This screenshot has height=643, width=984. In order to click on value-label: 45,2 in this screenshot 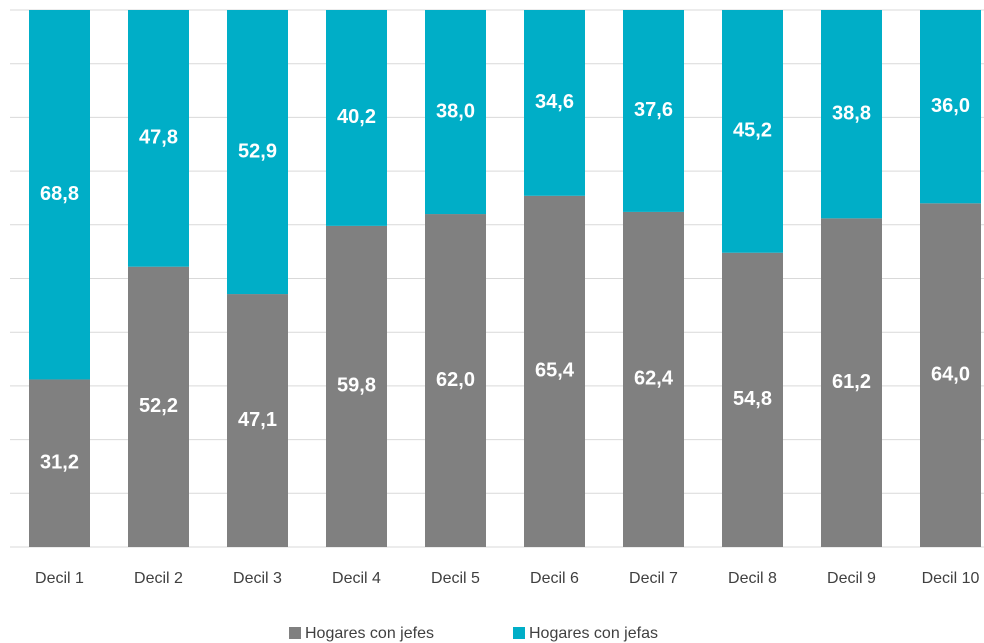, I will do `click(752, 131)`.